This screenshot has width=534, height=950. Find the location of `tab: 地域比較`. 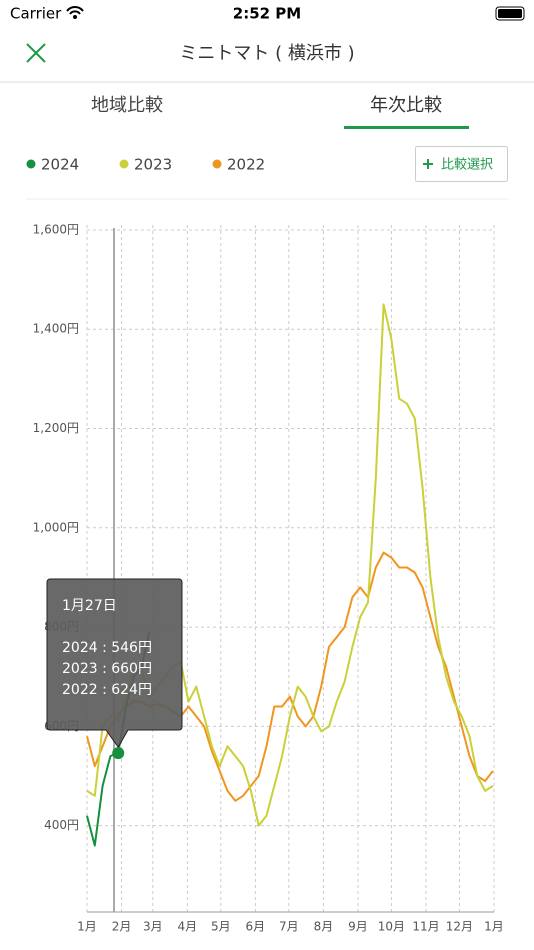

tab: 地域比較 is located at coordinates (127, 105).